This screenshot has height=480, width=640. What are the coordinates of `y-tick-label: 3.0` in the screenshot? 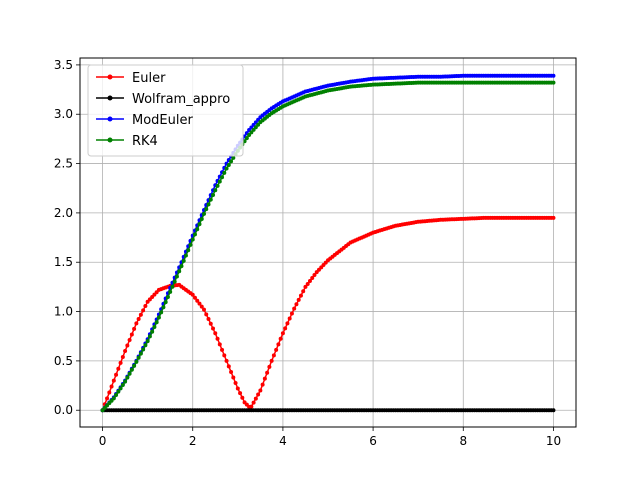 It's located at (63, 114).